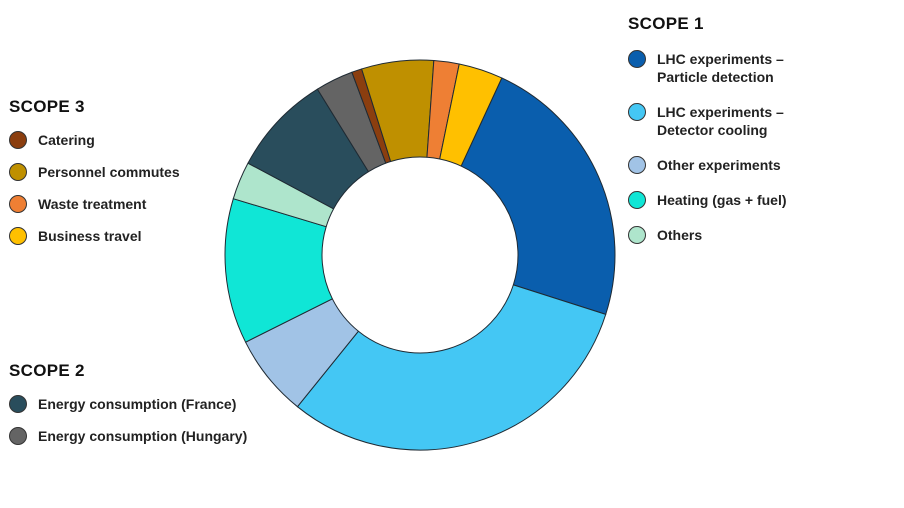 This screenshot has height=508, width=904. What do you see at coordinates (666, 23) in the screenshot?
I see `scope-1-title: SCOPE 1` at bounding box center [666, 23].